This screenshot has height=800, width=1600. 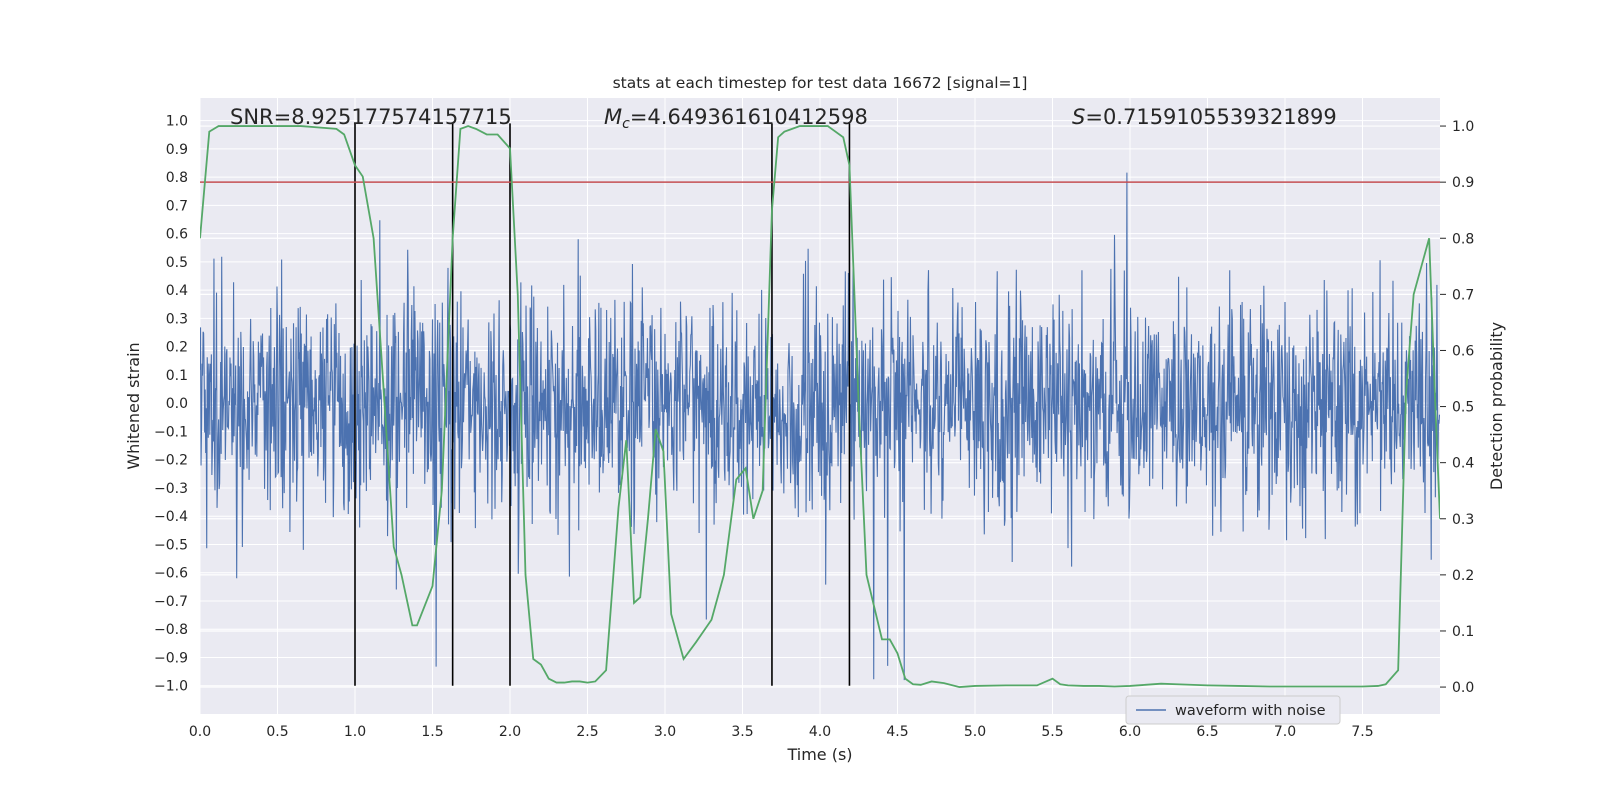 What do you see at coordinates (171, 545) in the screenshot?
I see `y-tick-label: −0.5` at bounding box center [171, 545].